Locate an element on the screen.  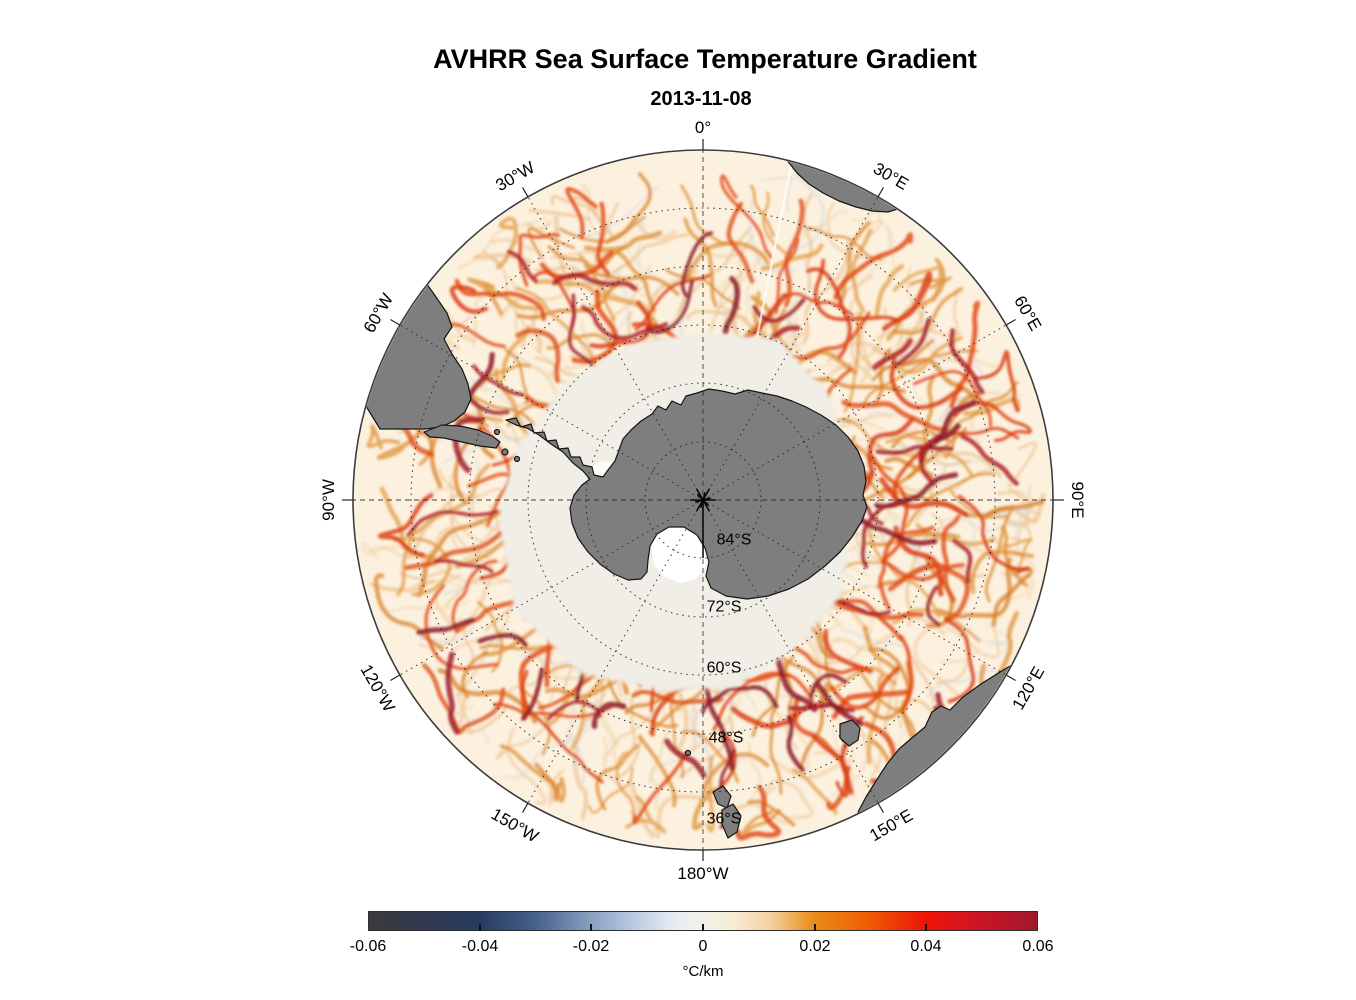
antarctica-landmass is located at coordinates (686, 494).